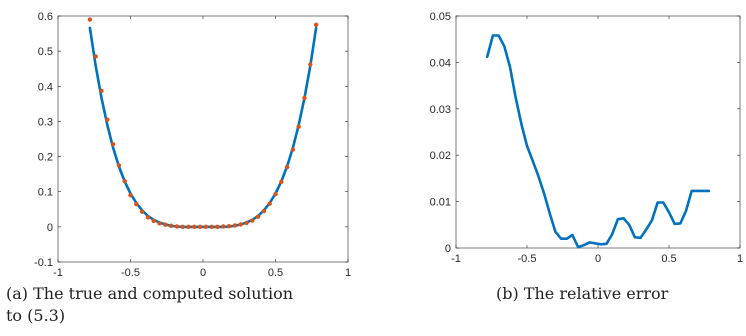 This screenshot has height=336, width=746. I want to click on y-tick-label: 0.1, so click(45, 193).